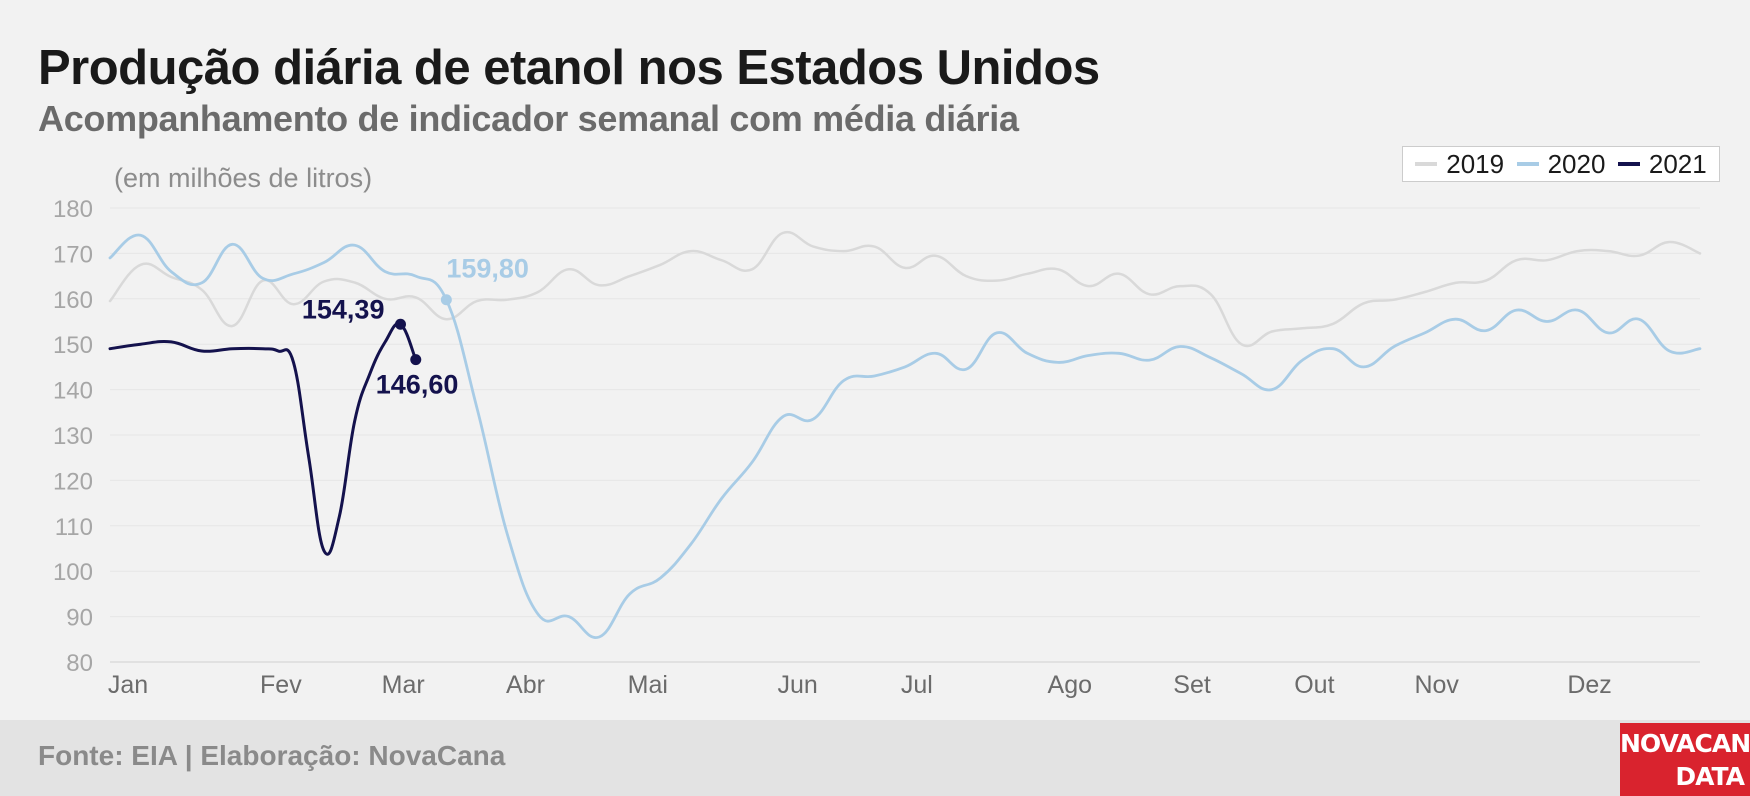 The width and height of the screenshot is (1750, 796). Describe the element at coordinates (487, 269) in the screenshot. I see `annotation-label-159-80: 159,80` at that location.